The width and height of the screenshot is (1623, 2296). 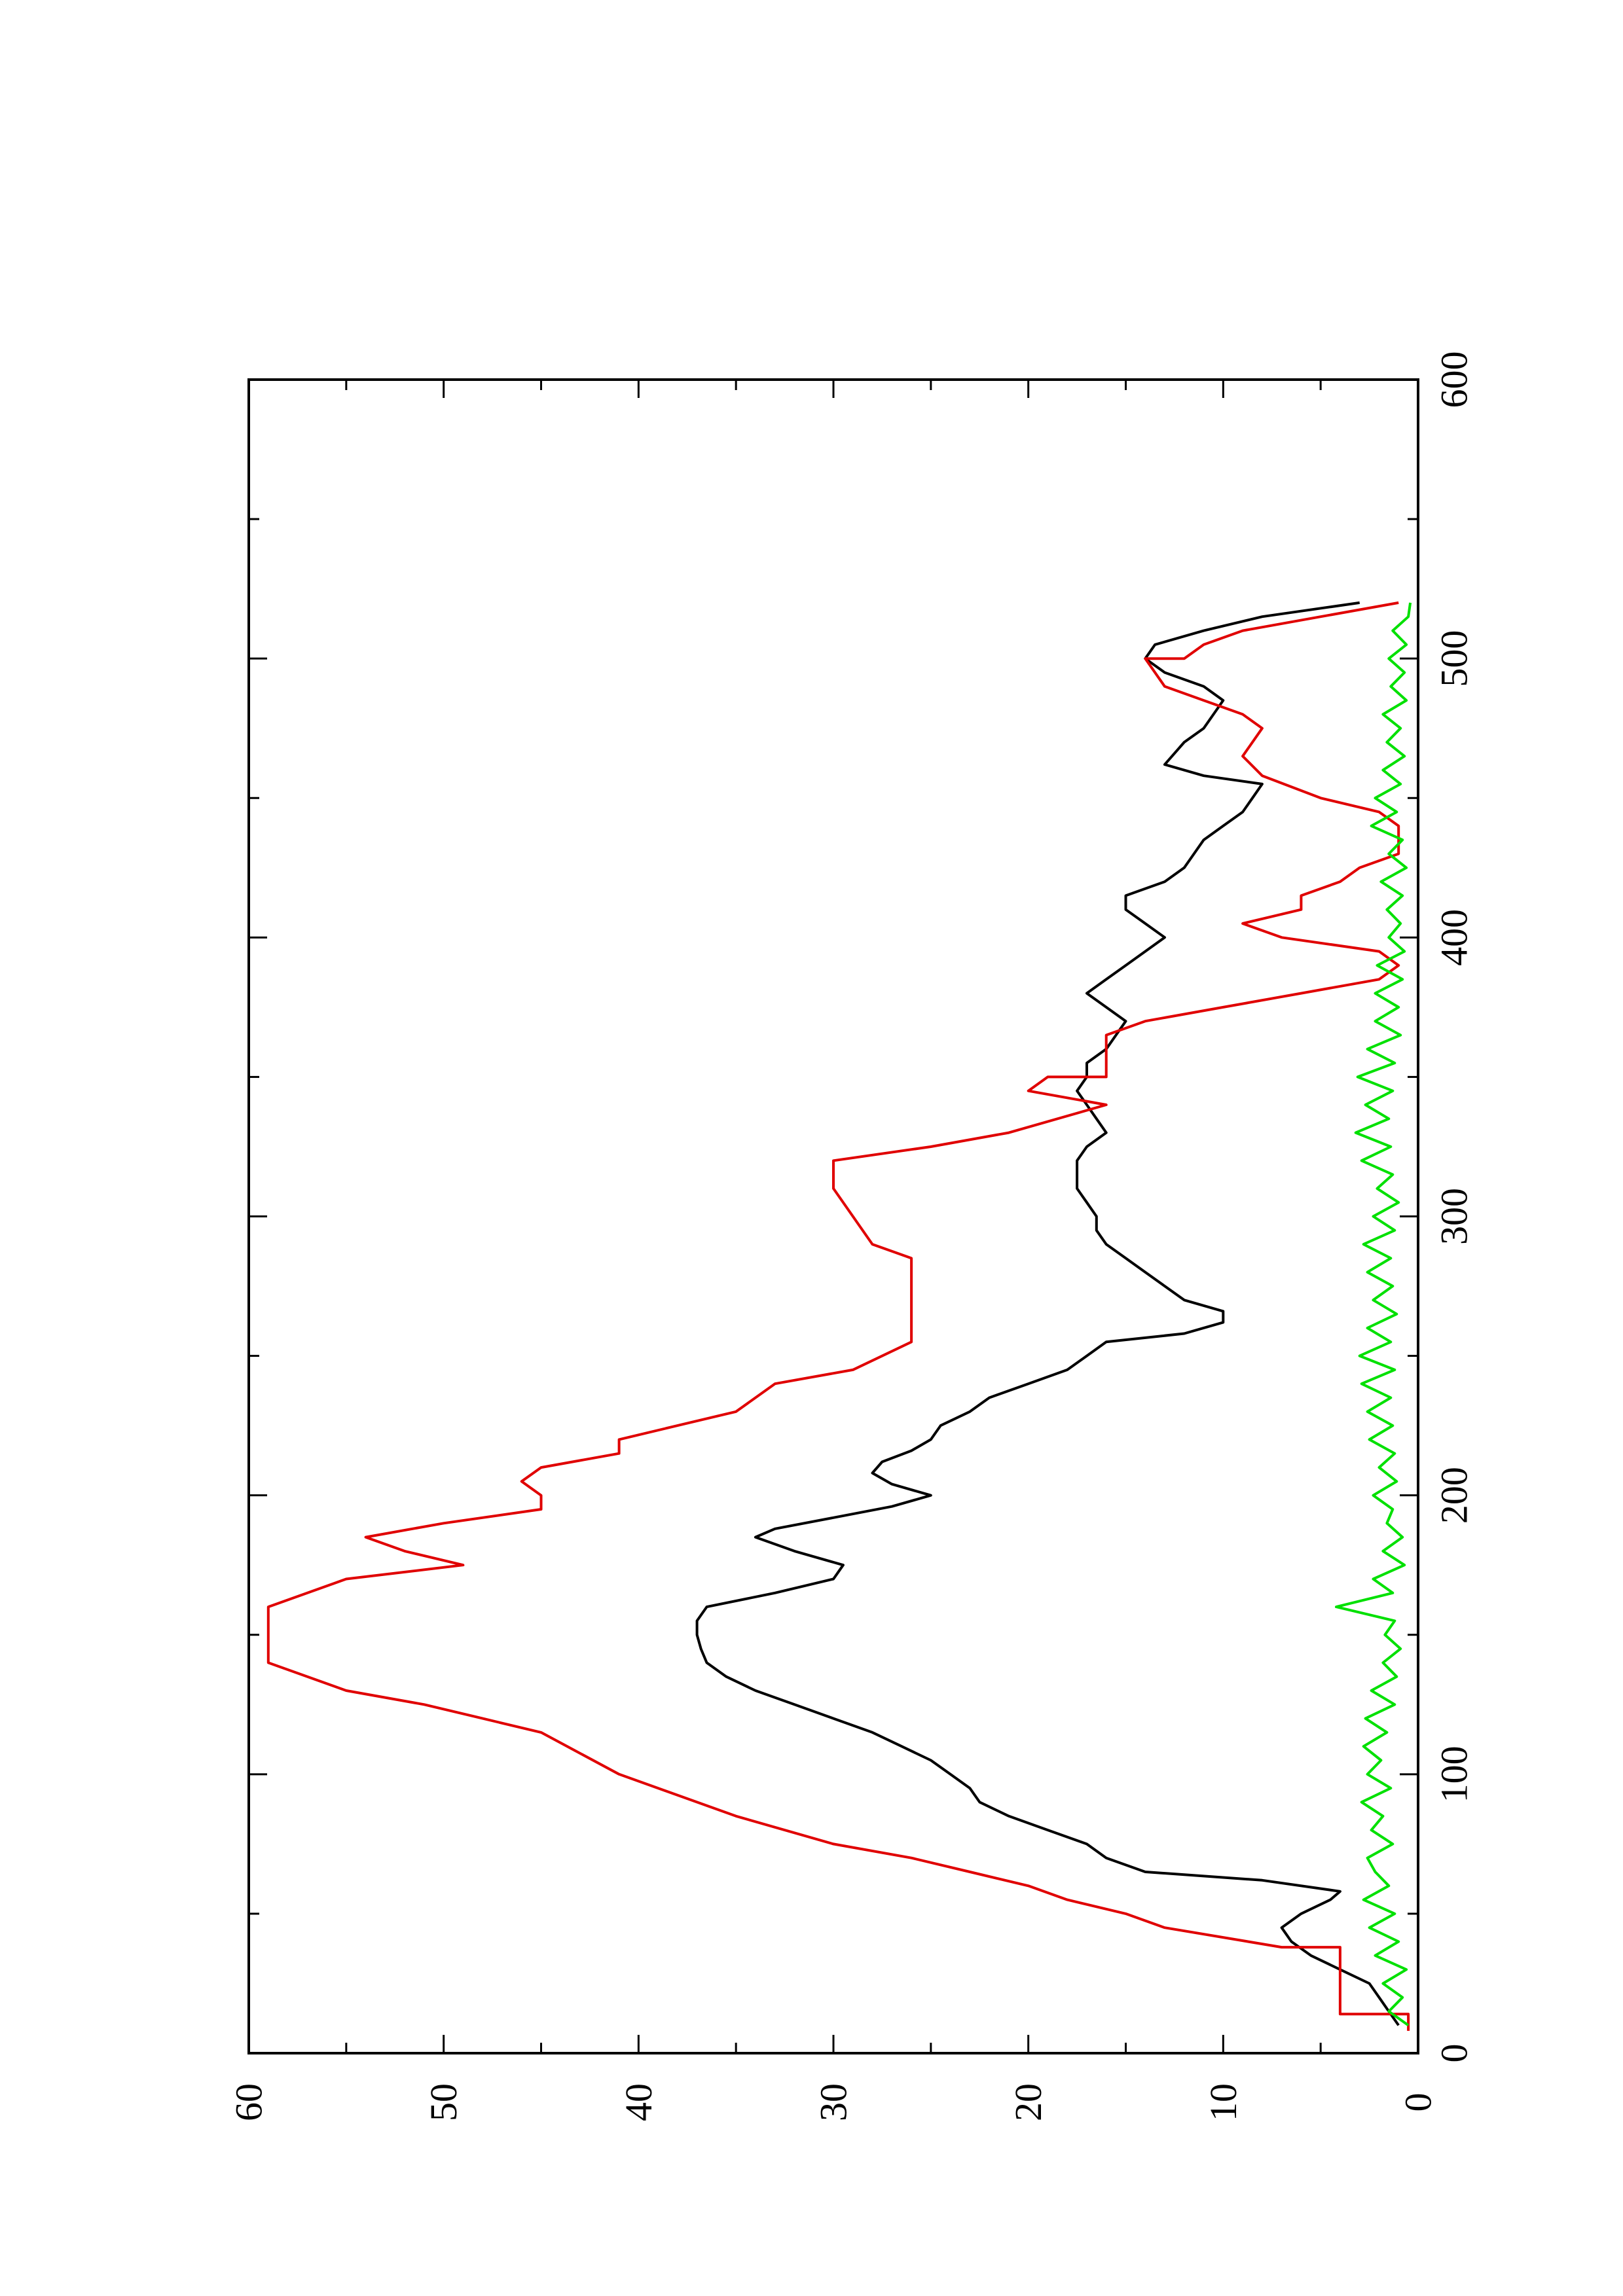 I want to click on y-tick-label: 50, so click(x=443, y=2102).